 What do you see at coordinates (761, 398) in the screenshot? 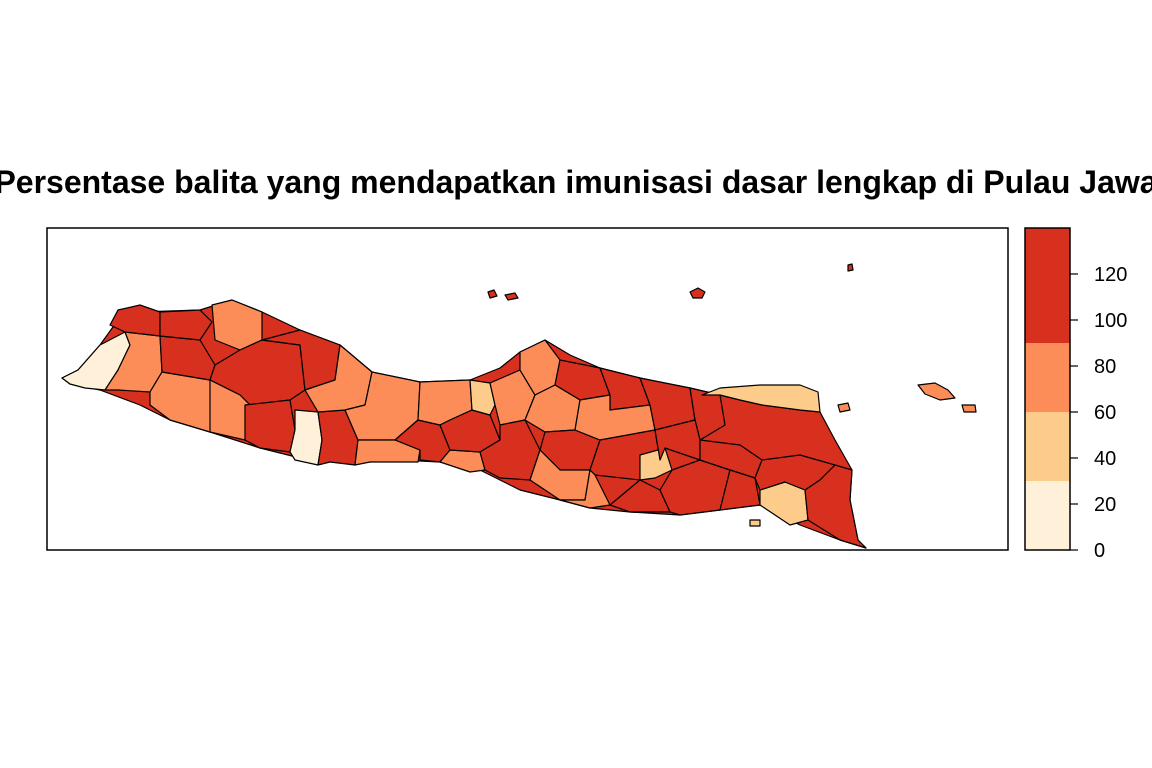
I see `region-madura` at bounding box center [761, 398].